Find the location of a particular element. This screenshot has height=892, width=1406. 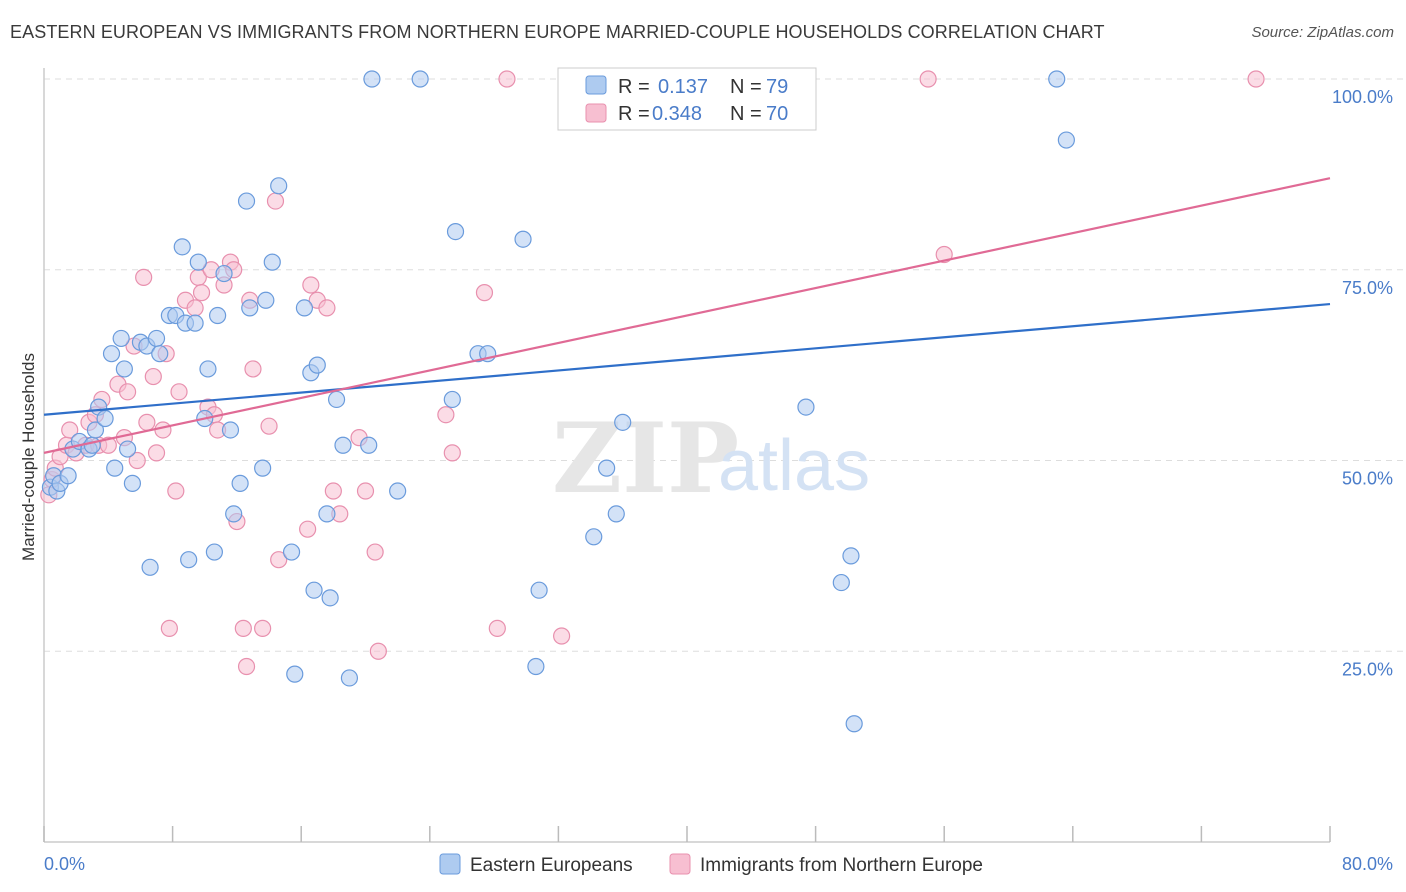

source-credit: Source: ZipAtlas.com is located at coordinates (1322, 32).